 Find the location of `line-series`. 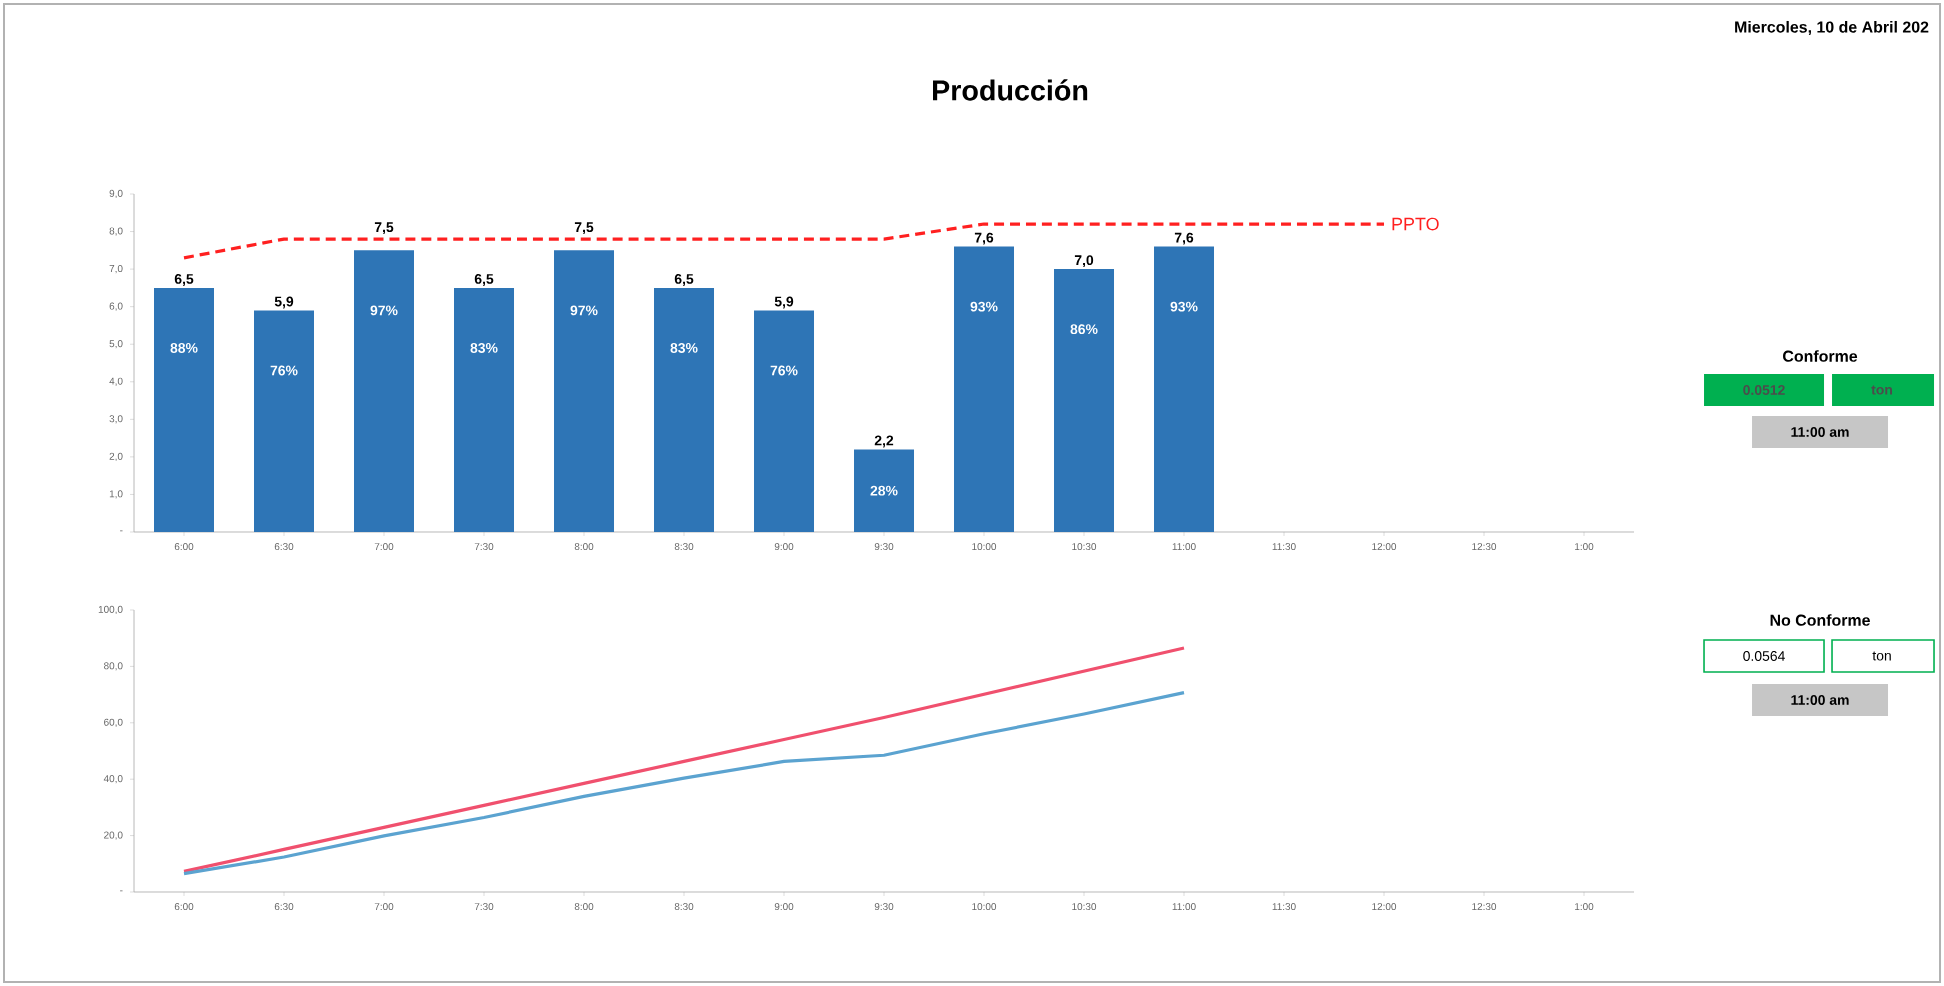

line-series is located at coordinates (684, 783).